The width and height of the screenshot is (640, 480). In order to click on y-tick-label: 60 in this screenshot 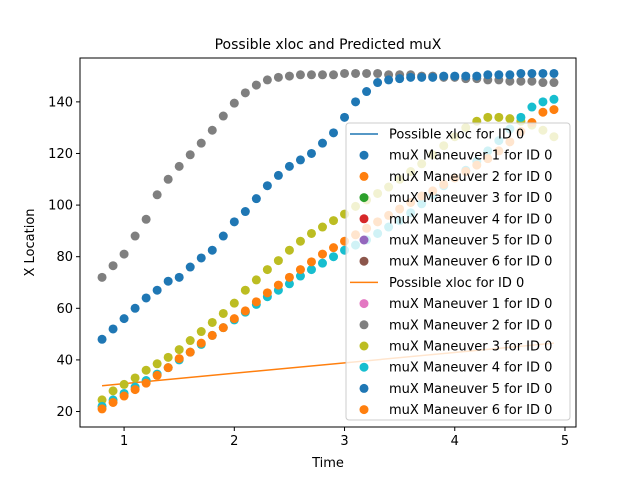, I will do `click(64, 309)`.